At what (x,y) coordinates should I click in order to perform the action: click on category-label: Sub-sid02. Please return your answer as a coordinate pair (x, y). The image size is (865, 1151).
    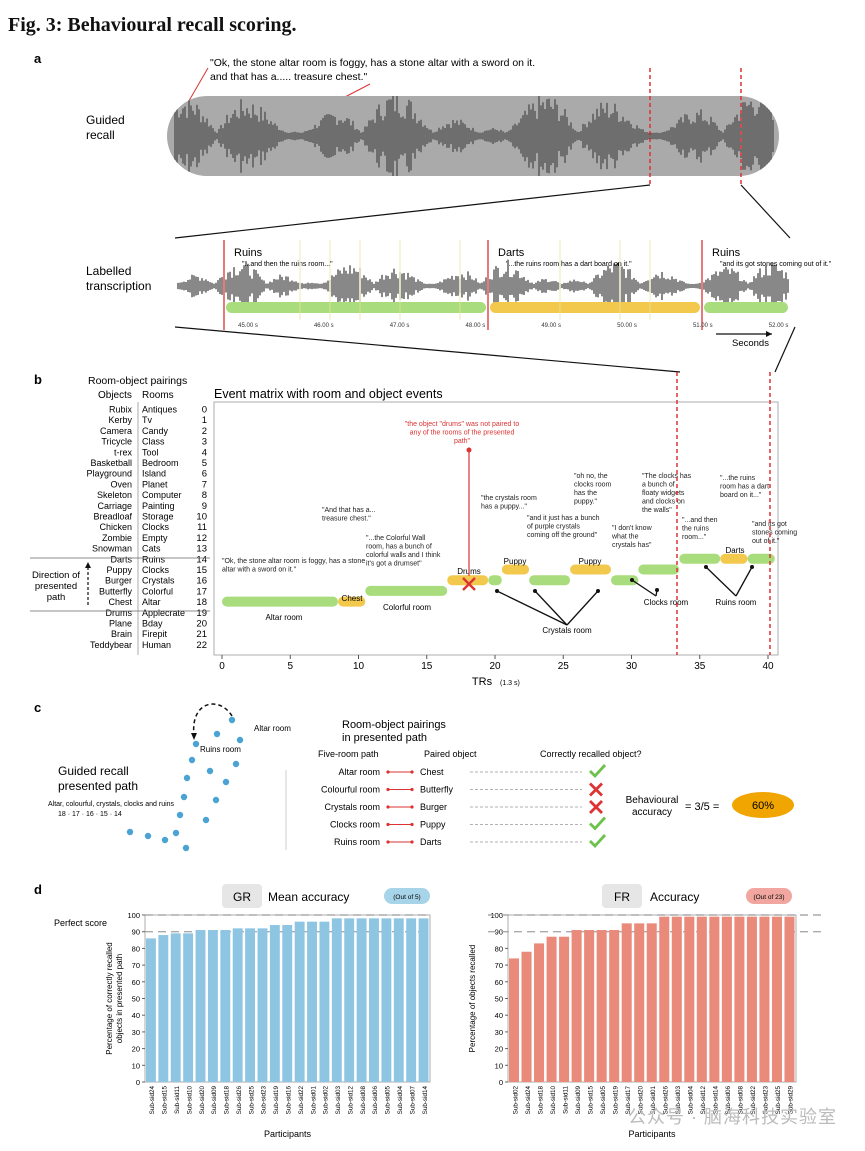
    Looking at the image, I should click on (326, 1100).